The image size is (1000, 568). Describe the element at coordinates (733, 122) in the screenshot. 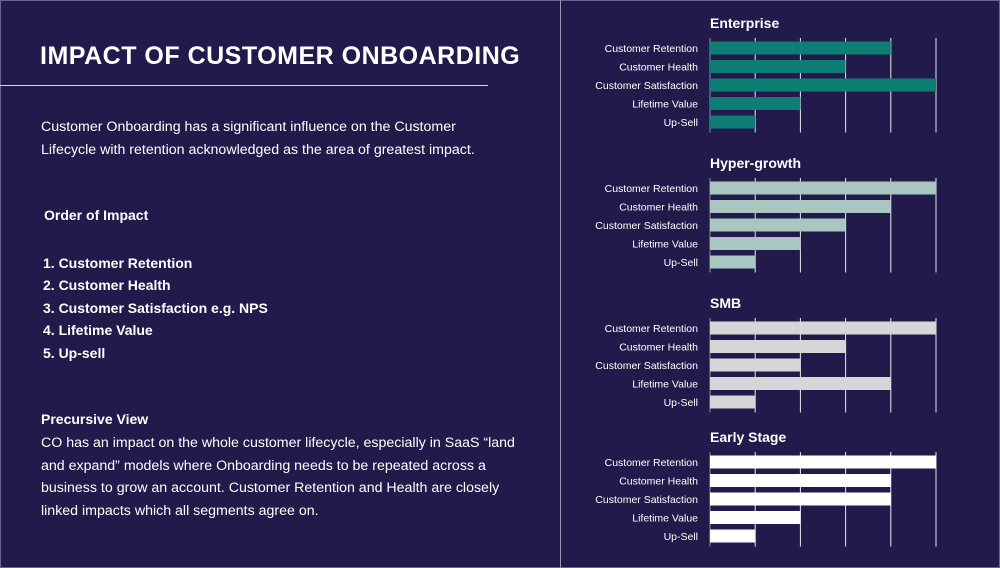

I see `enterprise-bar-up-sell` at that location.